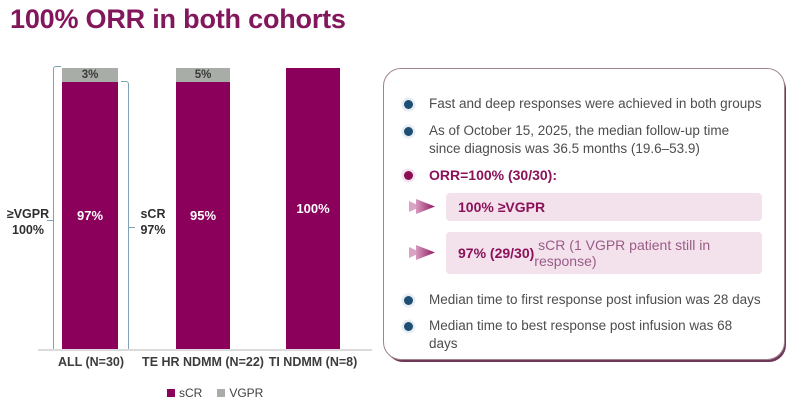 The height and width of the screenshot is (408, 800). What do you see at coordinates (28, 230) in the screenshot?
I see `vgpr-bracket-label-line2: 100%` at bounding box center [28, 230].